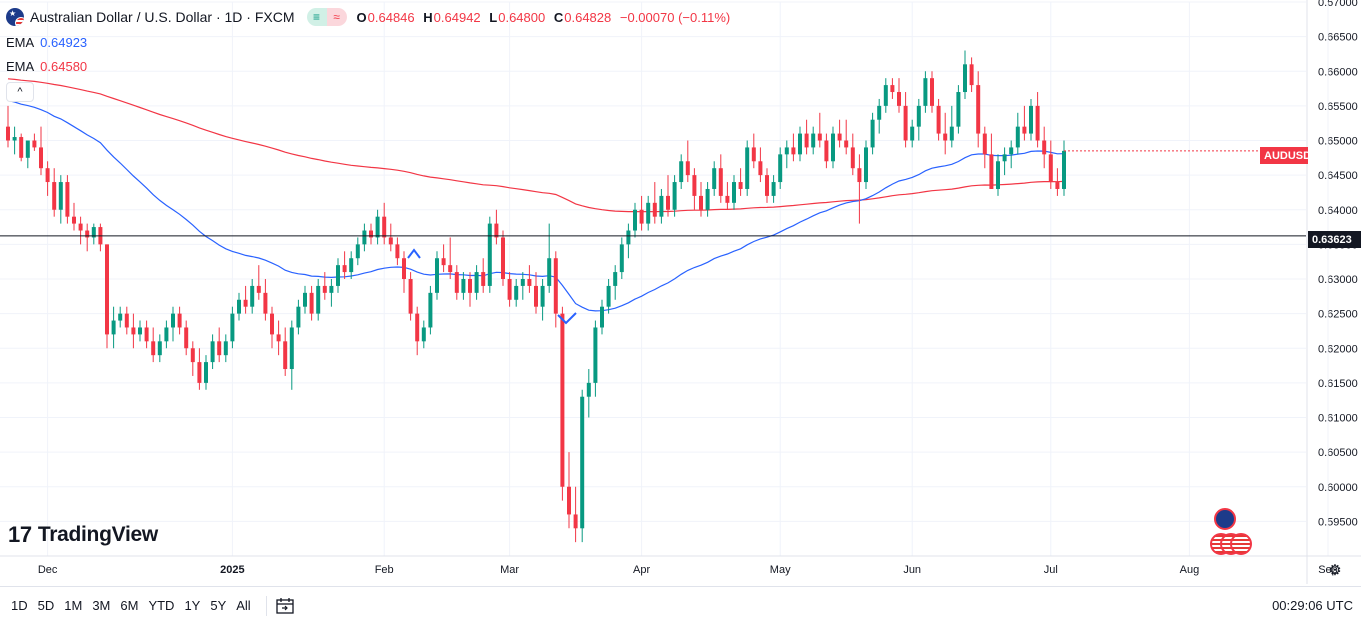 The width and height of the screenshot is (1361, 624). Describe the element at coordinates (73, 605) in the screenshot. I see `range-1m-button: 1M` at that location.